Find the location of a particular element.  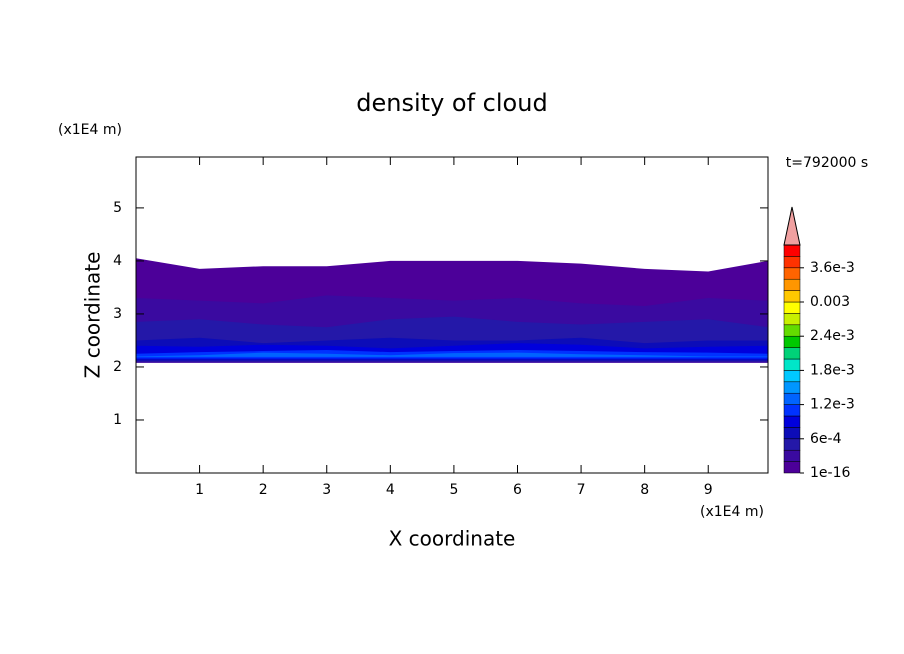

colorbar-tick-label: 1e-16 is located at coordinates (830, 473).